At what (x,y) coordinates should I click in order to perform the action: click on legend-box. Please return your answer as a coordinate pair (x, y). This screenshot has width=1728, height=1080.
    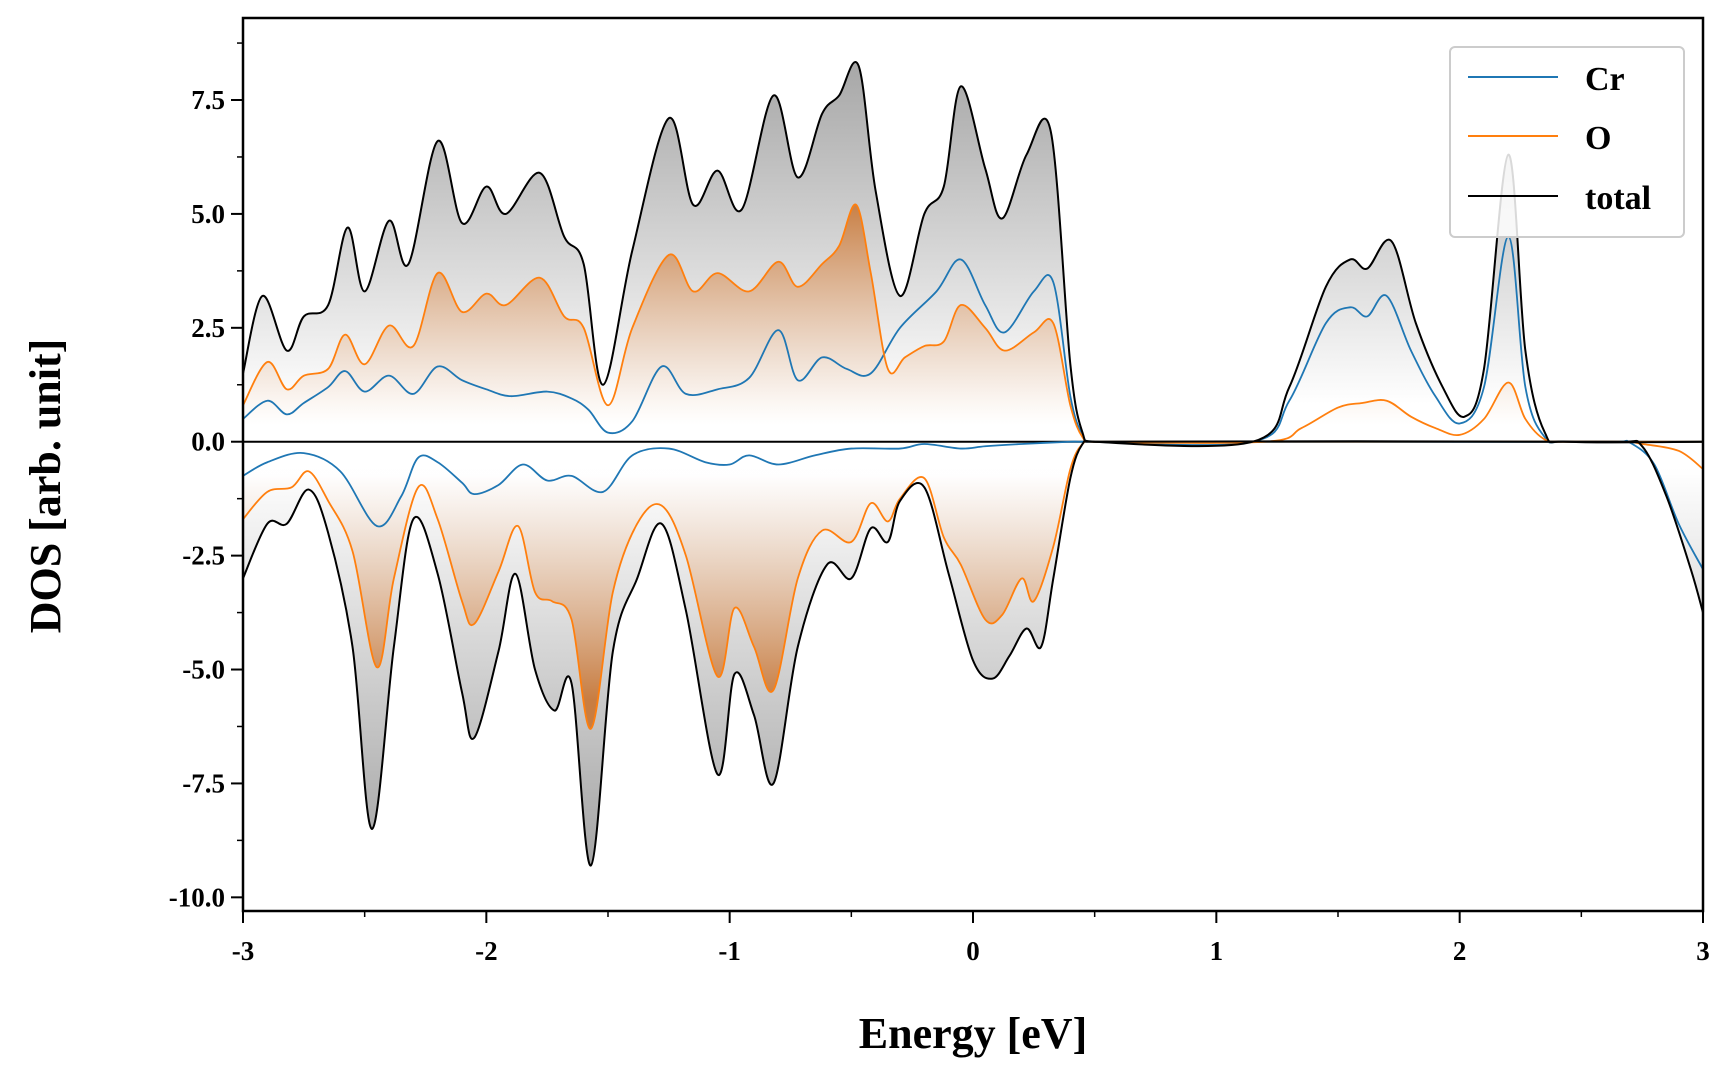
    Looking at the image, I should click on (1567, 142).